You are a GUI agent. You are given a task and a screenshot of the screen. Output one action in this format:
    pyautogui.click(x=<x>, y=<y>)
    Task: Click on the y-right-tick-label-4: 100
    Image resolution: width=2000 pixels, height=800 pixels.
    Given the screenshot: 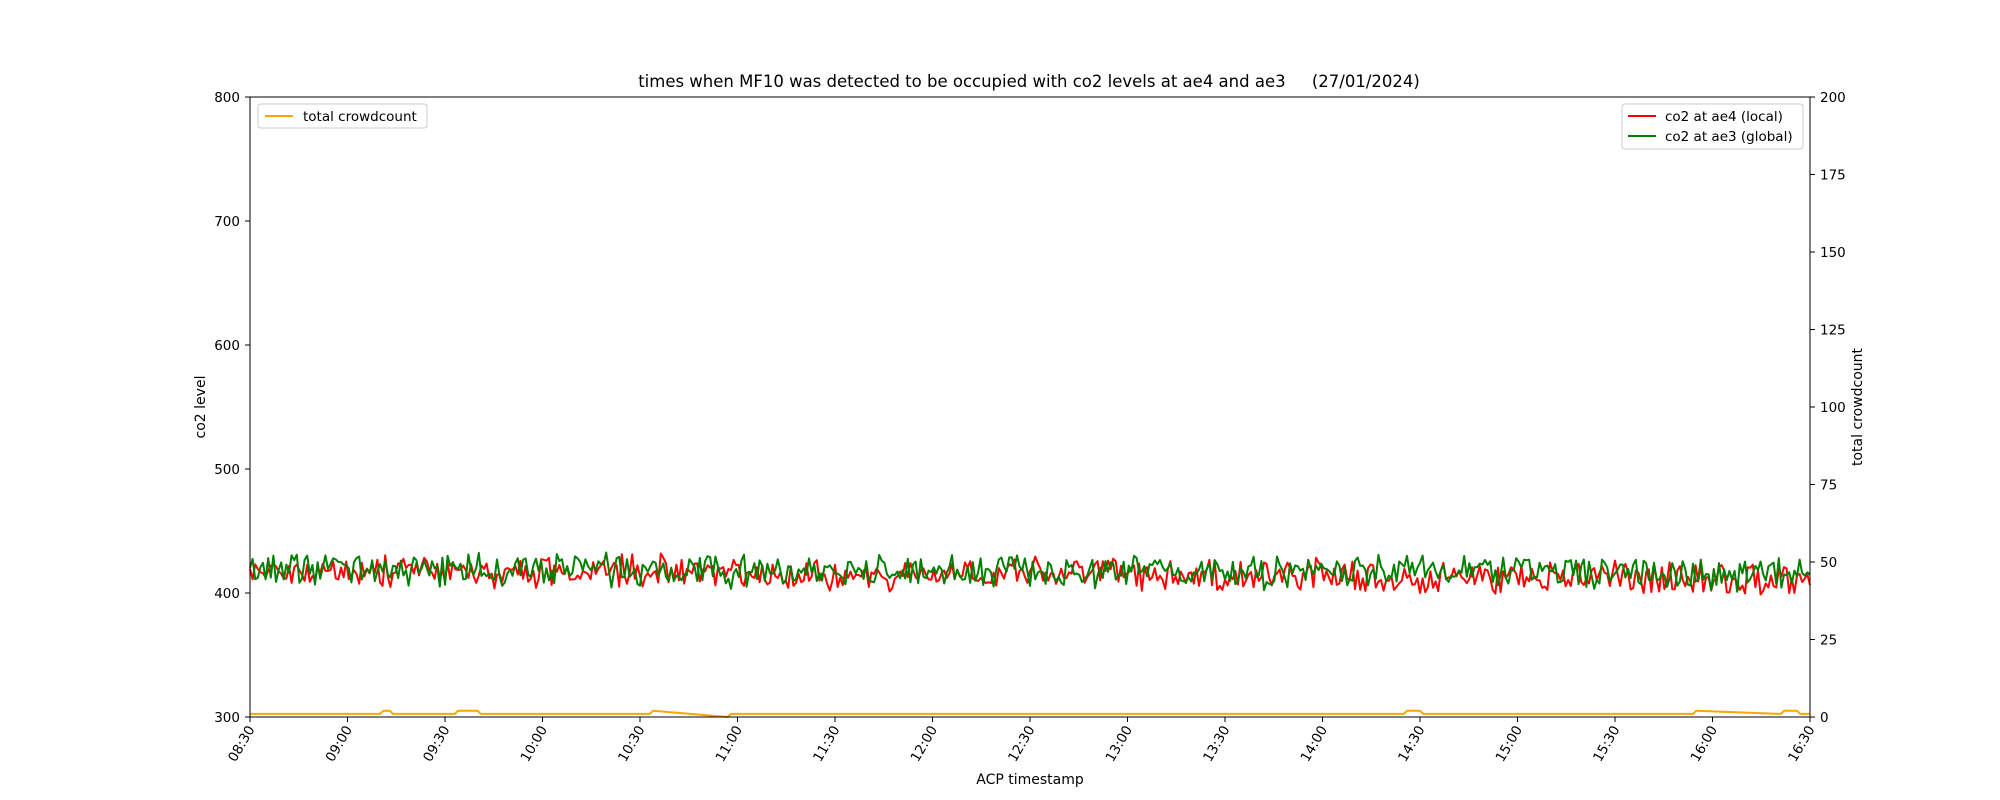 What is the action you would take?
    pyautogui.click(x=1833, y=408)
    